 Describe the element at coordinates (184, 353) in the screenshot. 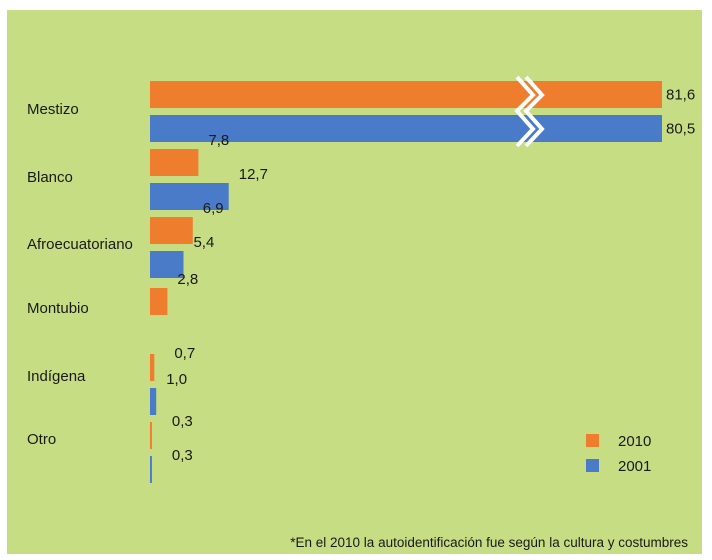

I see `value-label: 0,7` at that location.